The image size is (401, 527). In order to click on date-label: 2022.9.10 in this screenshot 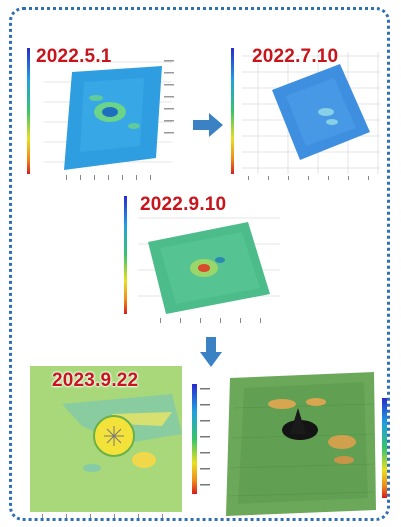, I will do `click(183, 204)`.